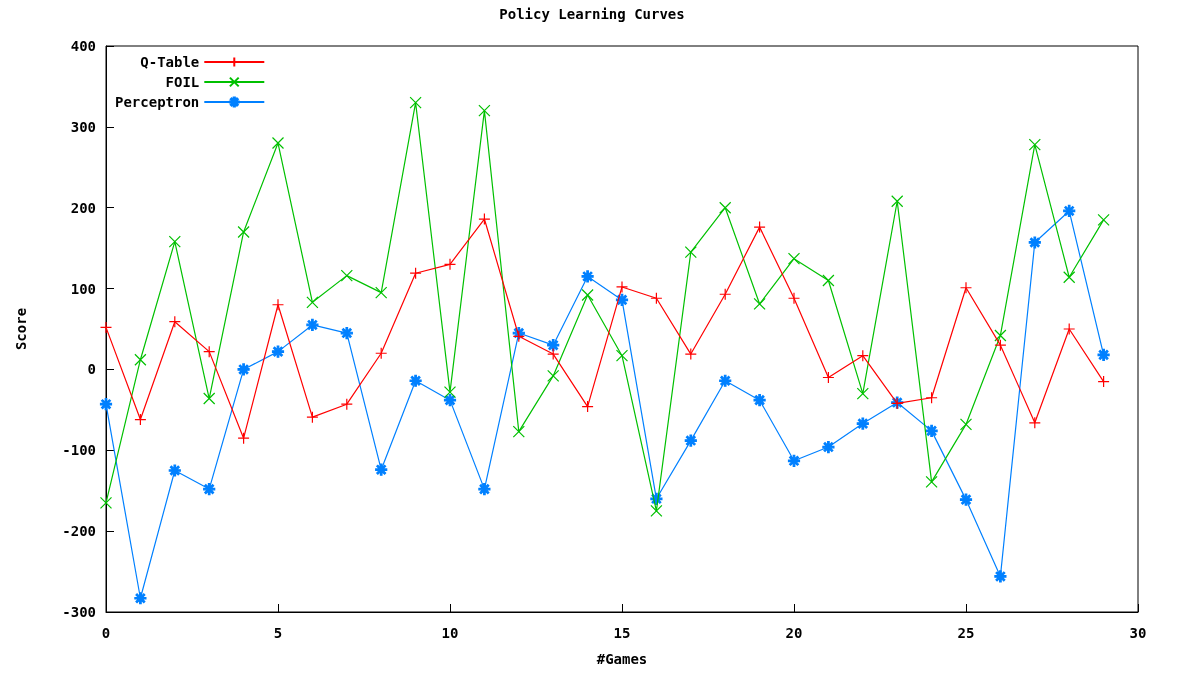  Describe the element at coordinates (79, 531) in the screenshot. I see `y-tick-label: -200` at that location.